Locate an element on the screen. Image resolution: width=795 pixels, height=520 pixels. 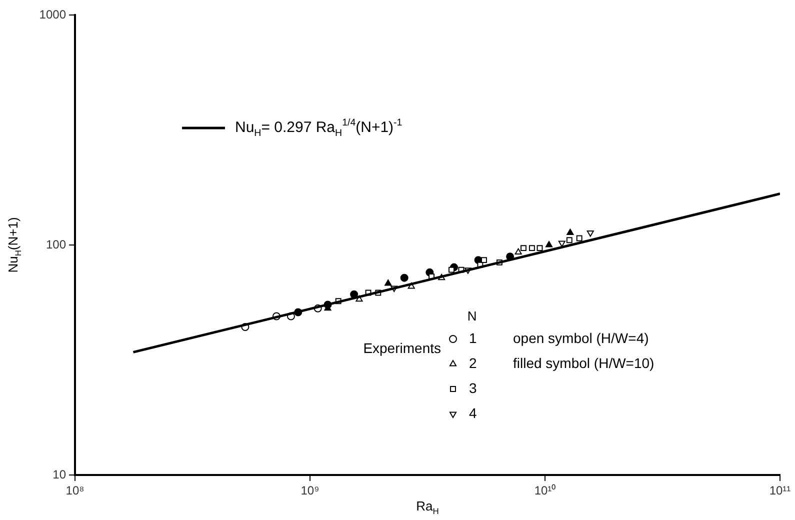
legend-label: 4 is located at coordinates (473, 412).